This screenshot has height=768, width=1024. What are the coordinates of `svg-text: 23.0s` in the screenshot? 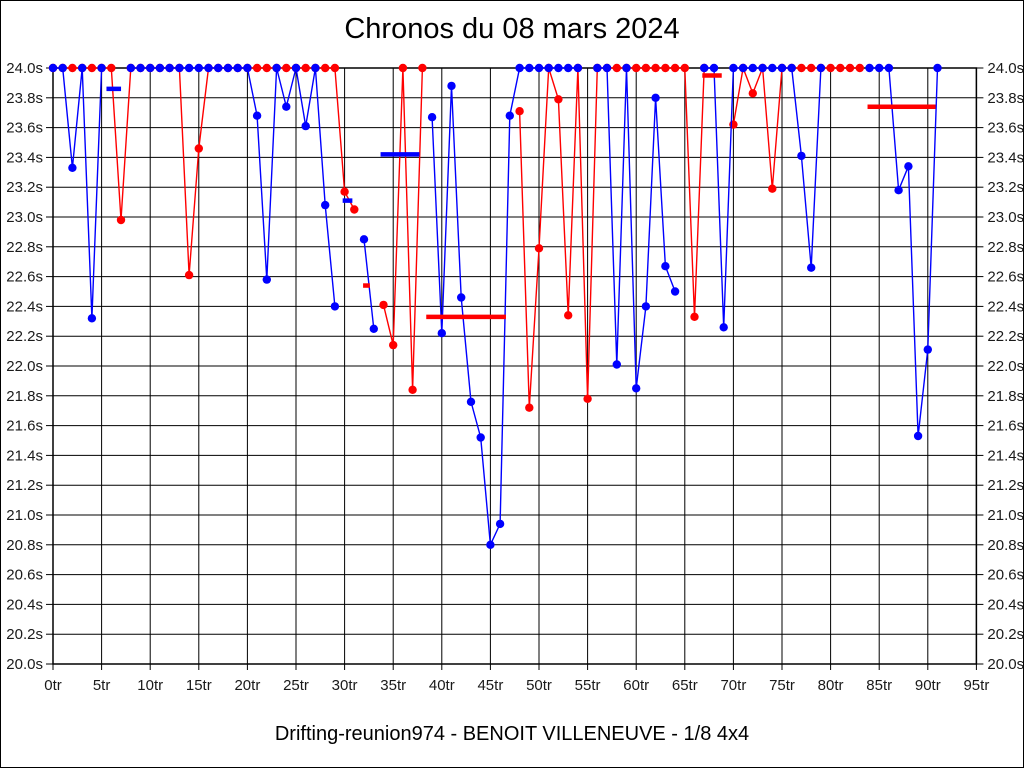 It's located at (1005, 217).